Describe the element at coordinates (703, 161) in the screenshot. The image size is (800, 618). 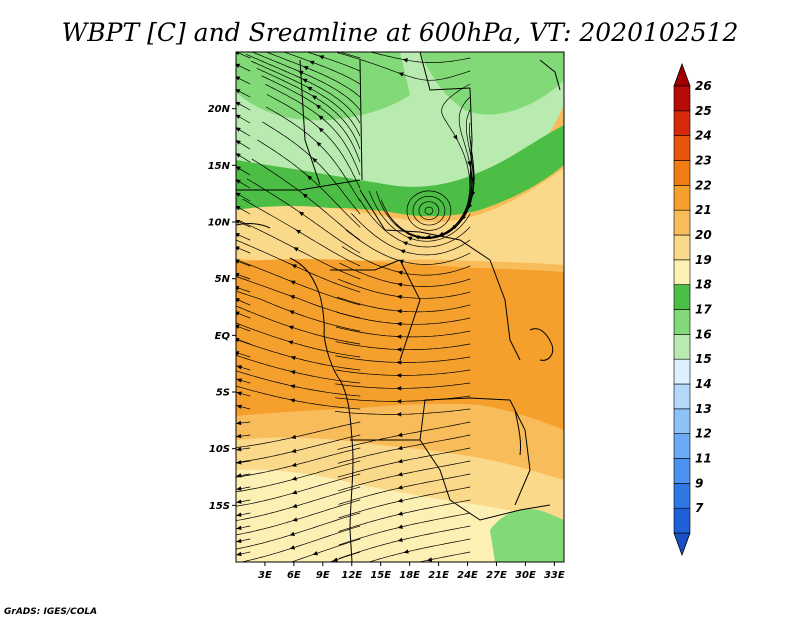
I see `colorbar-label: 23` at that location.